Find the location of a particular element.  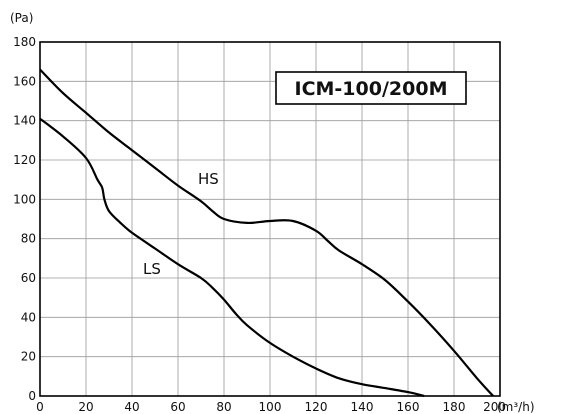

series-label-hs: HS is located at coordinates (208, 179).